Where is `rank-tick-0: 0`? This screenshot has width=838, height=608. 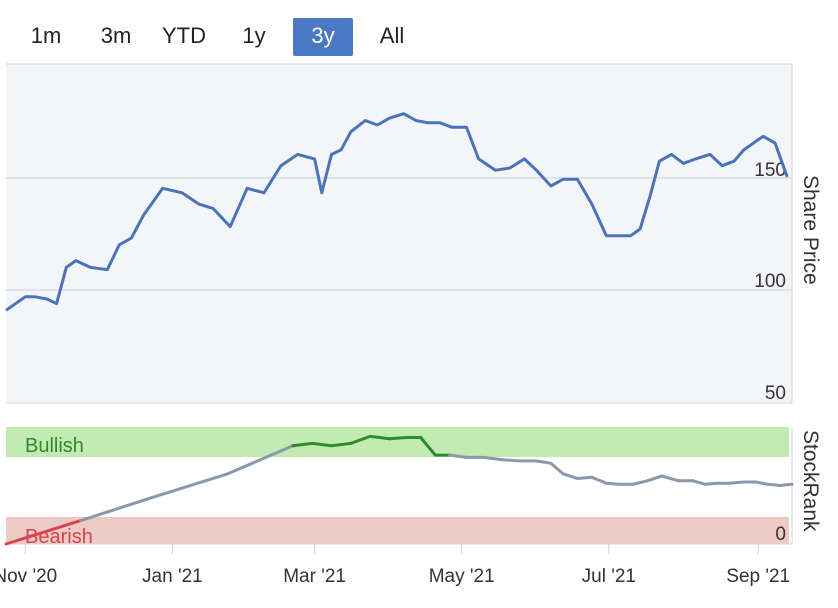 rank-tick-0: 0 is located at coordinates (780, 534).